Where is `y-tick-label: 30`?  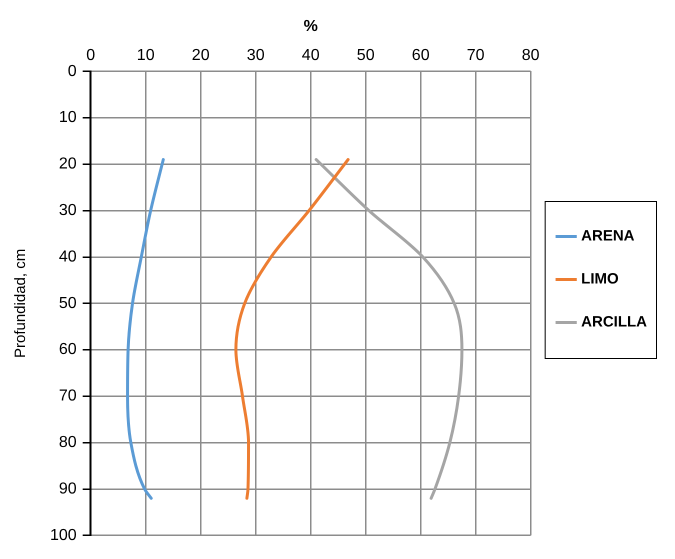 y-tick-label: 30 is located at coordinates (67, 211).